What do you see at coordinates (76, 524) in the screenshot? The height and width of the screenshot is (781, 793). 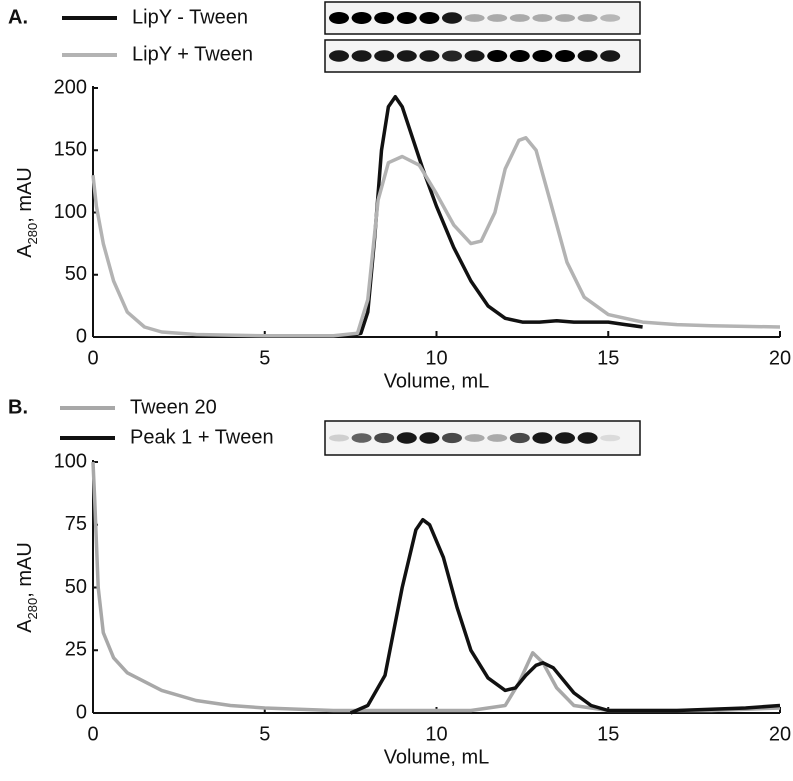 I see `y-tick-label: 75` at bounding box center [76, 524].